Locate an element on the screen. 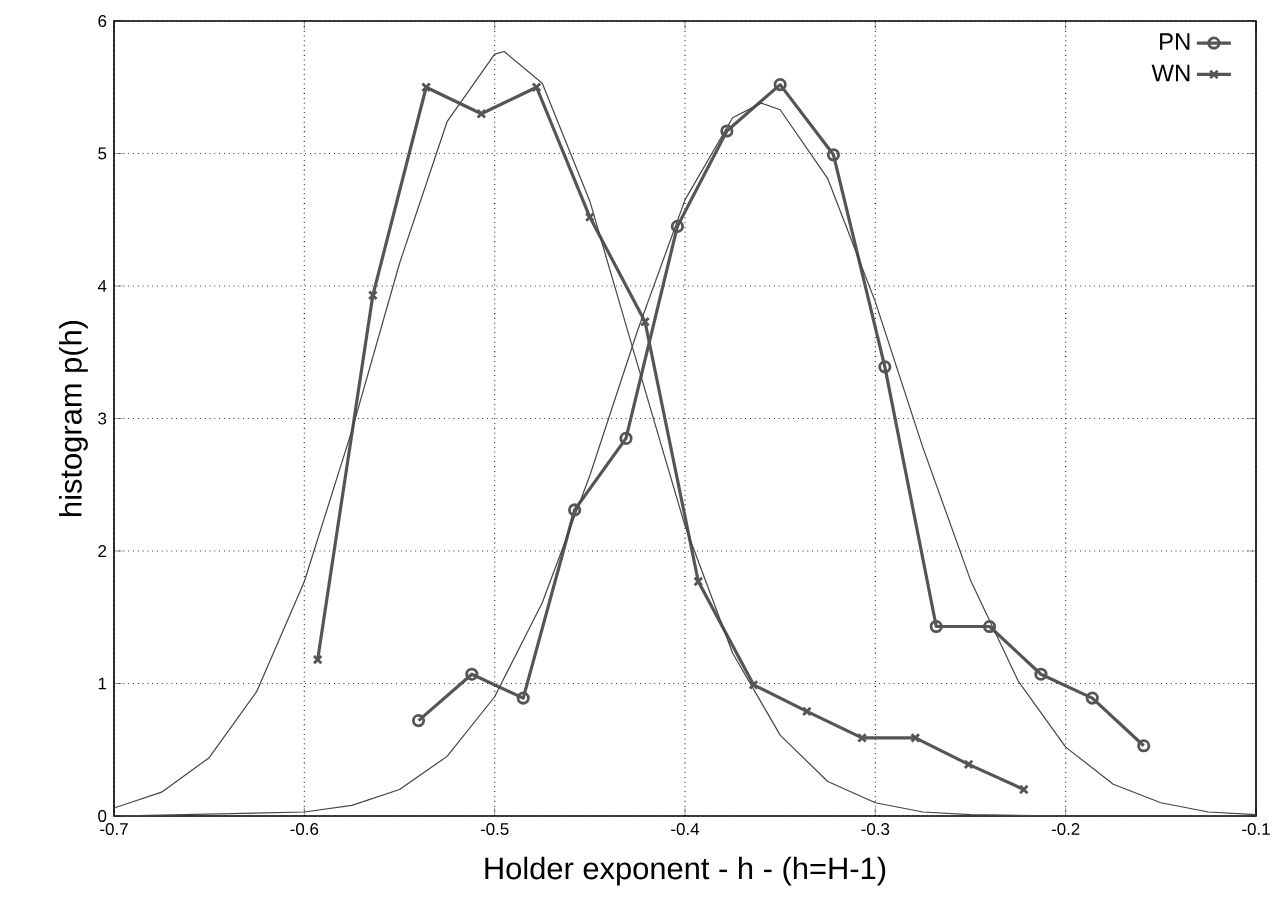  x-tick-label: -0.4 is located at coordinates (685, 829).